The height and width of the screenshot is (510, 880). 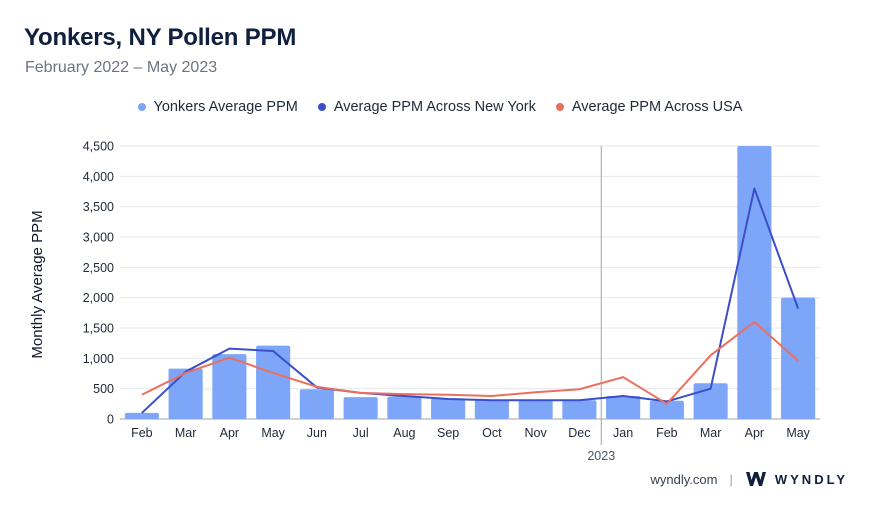 I want to click on wyndly-logo-icon, so click(x=755, y=479).